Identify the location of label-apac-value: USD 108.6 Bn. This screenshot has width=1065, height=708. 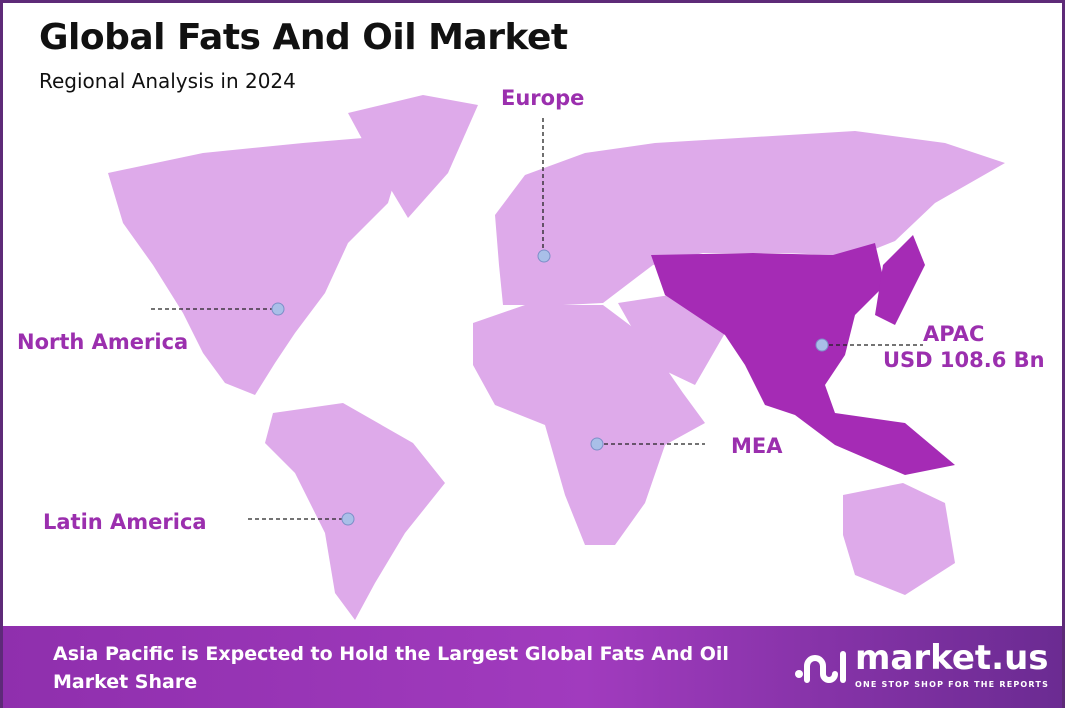
(964, 360).